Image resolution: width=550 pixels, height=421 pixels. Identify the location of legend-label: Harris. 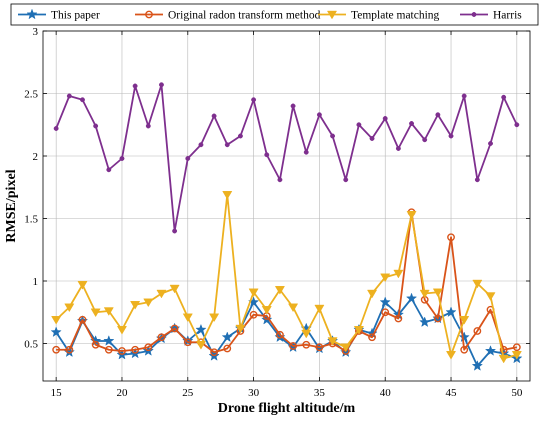
(507, 16).